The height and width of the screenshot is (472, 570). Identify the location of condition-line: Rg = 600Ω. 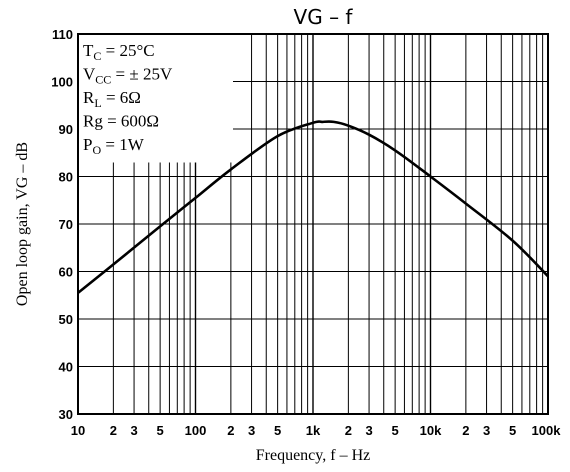
(121, 121).